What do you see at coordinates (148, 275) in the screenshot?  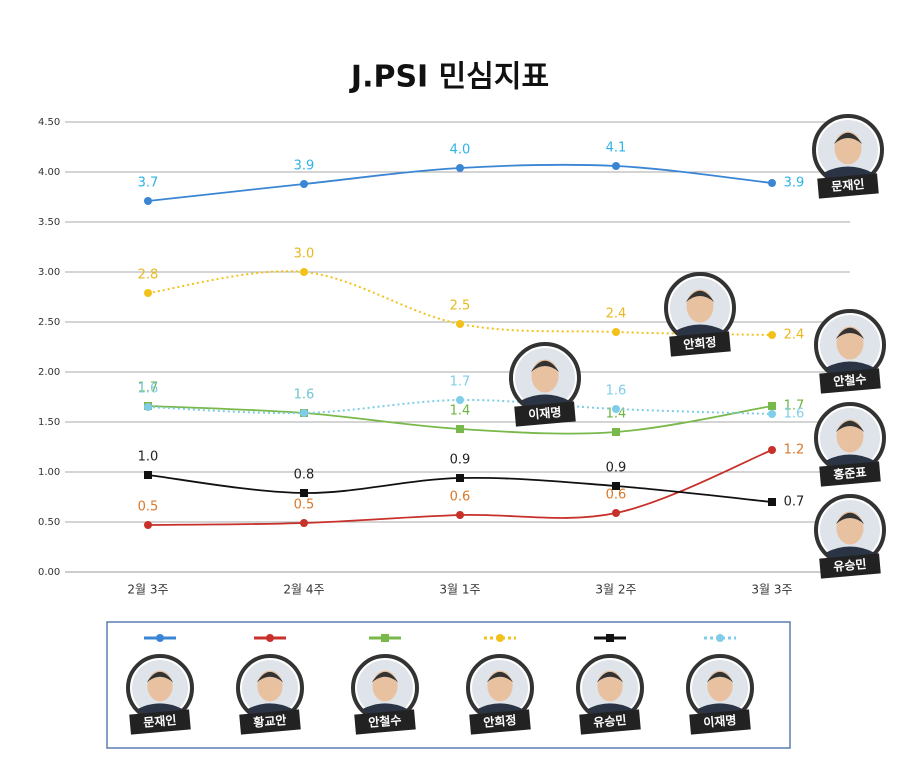 I see `value-label: 2.8` at bounding box center [148, 275].